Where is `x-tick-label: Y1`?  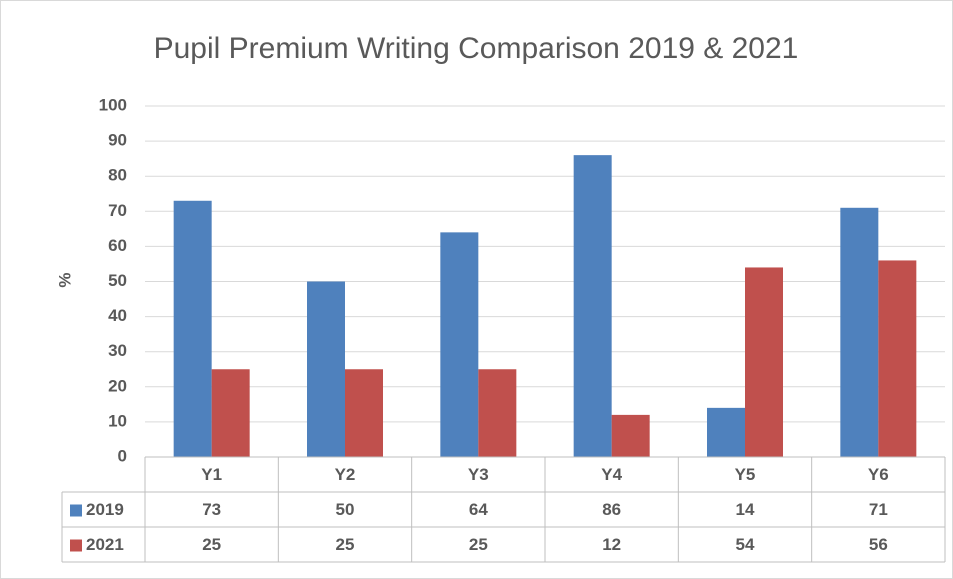
x-tick-label: Y1 is located at coordinates (211, 474).